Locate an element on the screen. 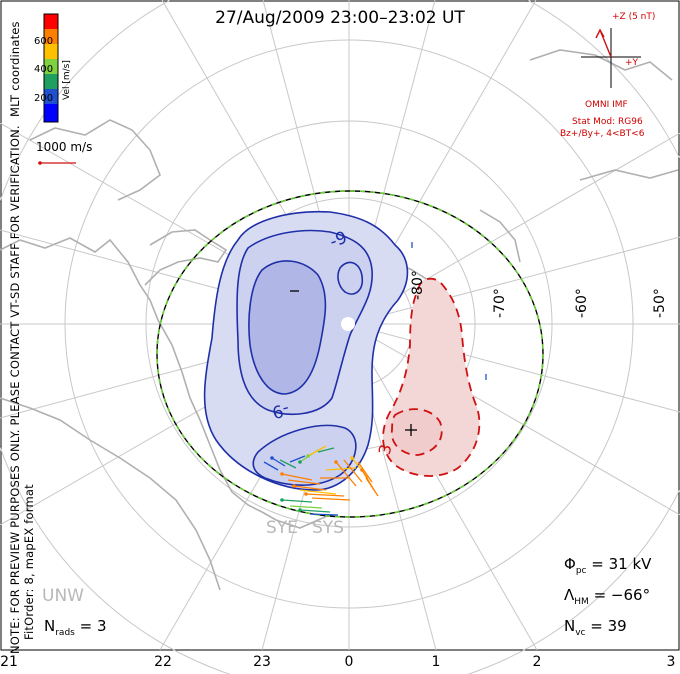 The width and height of the screenshot is (680, 674). stat-model-label: Stat Mod: RG96 is located at coordinates (607, 122).